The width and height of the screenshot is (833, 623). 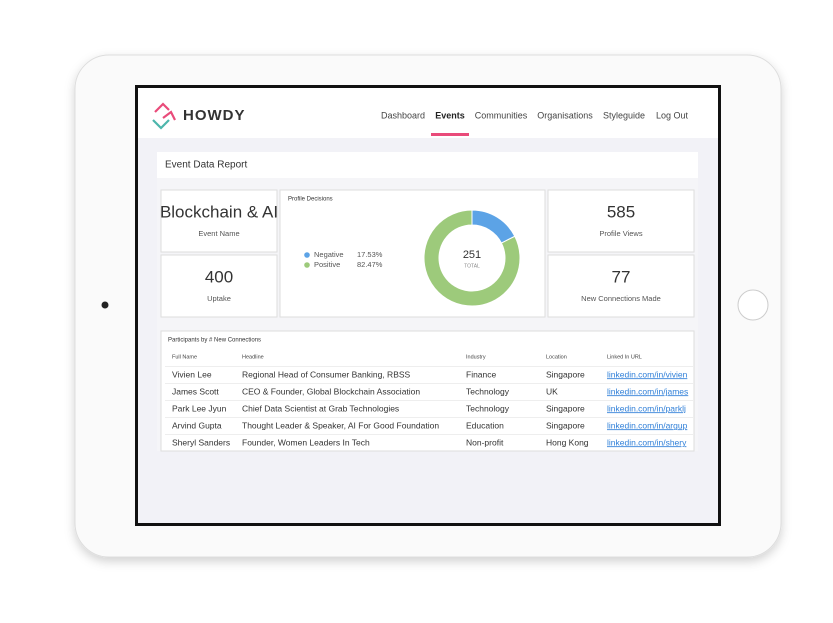 I want to click on column-header: Location, so click(x=556, y=357).